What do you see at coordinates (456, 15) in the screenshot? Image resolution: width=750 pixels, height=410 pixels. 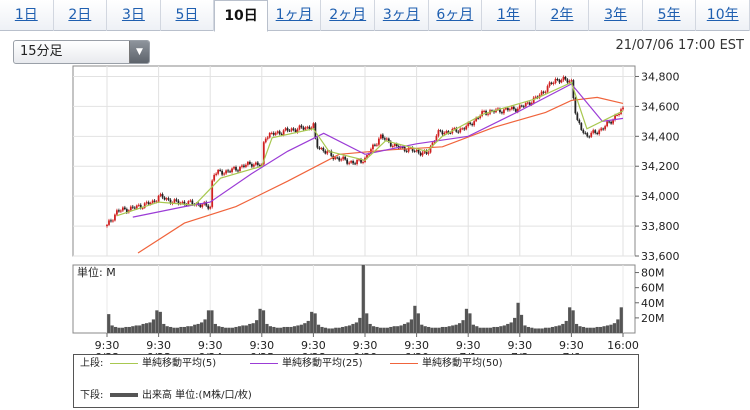 I see `tab-9: 6ヶ月` at bounding box center [456, 15].